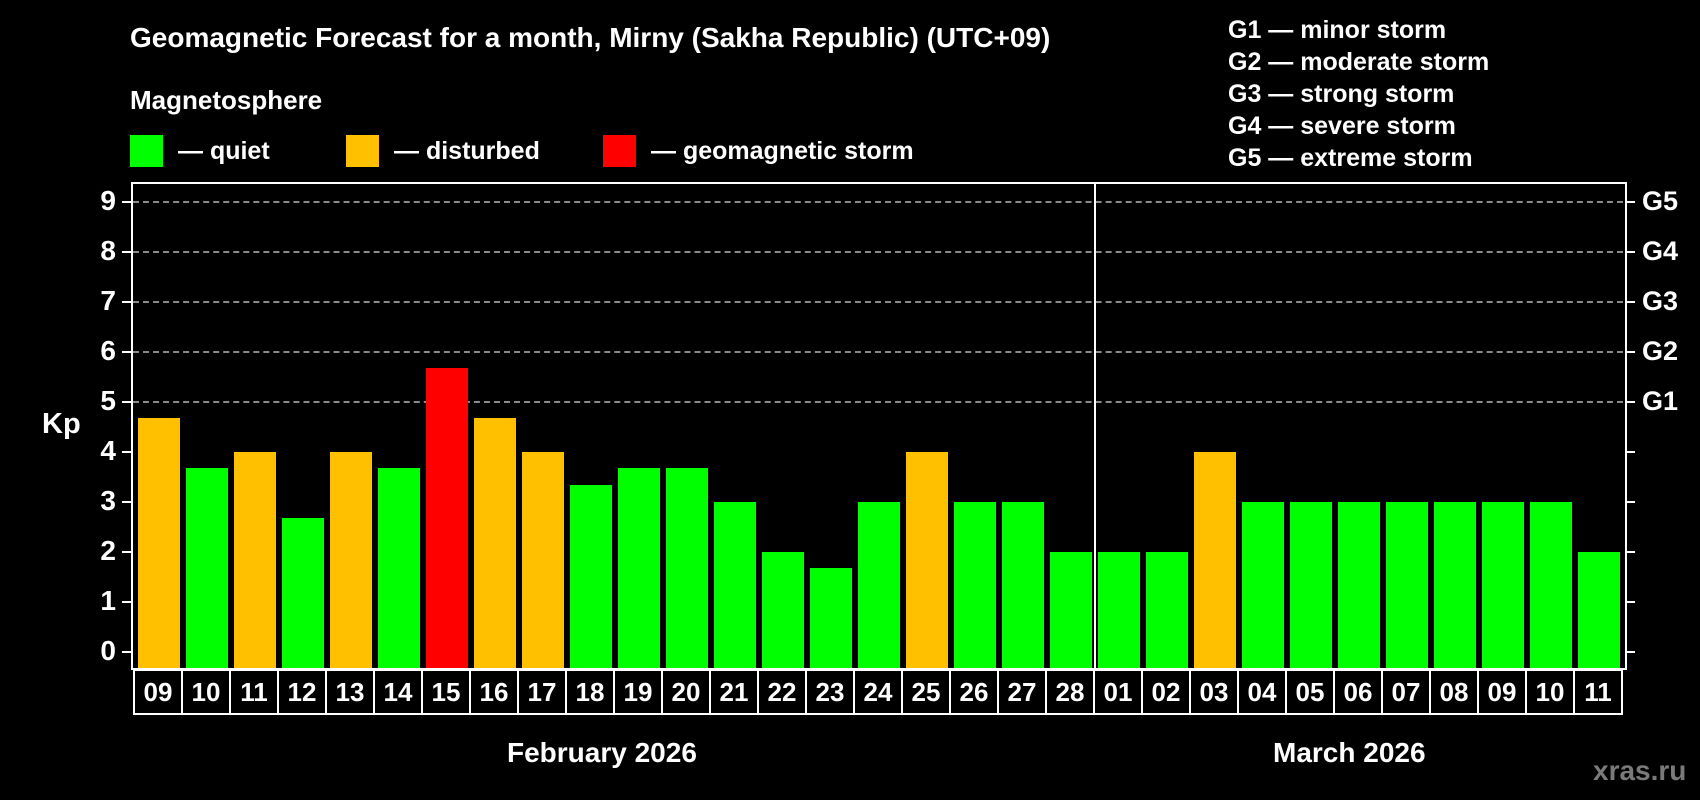  What do you see at coordinates (1341, 94) in the screenshot?
I see `storm-scale-g3: G3 — strong storm` at bounding box center [1341, 94].